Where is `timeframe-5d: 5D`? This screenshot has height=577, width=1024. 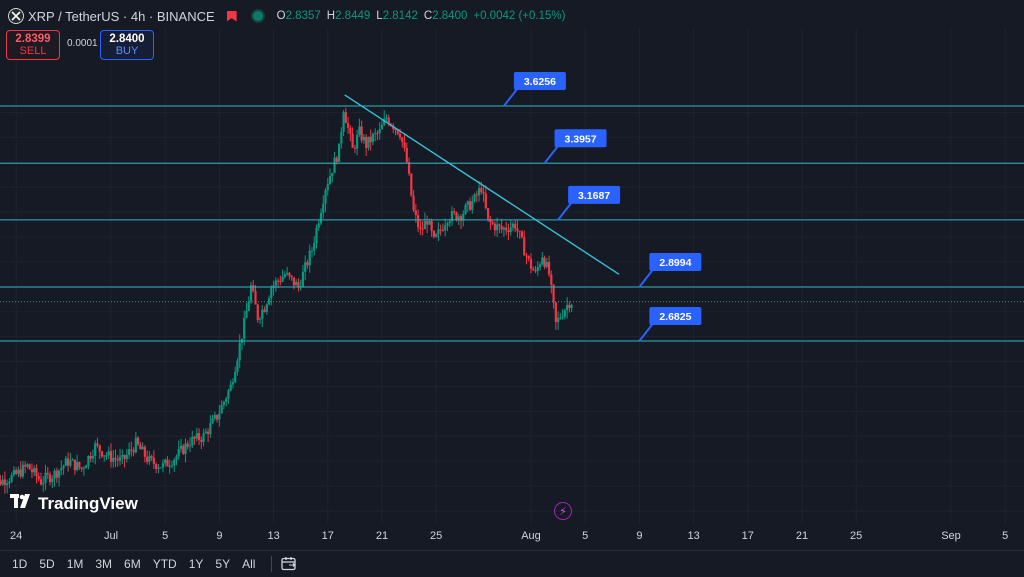
timeframe-5d: 5D is located at coordinates (47, 564).